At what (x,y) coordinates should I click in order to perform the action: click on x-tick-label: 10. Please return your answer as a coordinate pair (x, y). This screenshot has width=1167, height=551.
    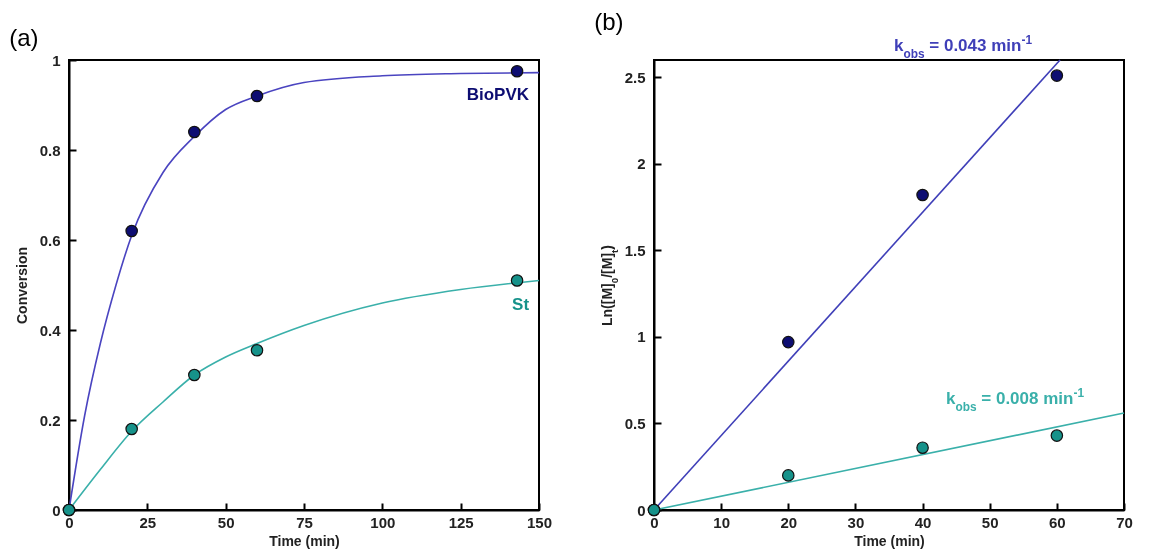
    Looking at the image, I should click on (721, 522).